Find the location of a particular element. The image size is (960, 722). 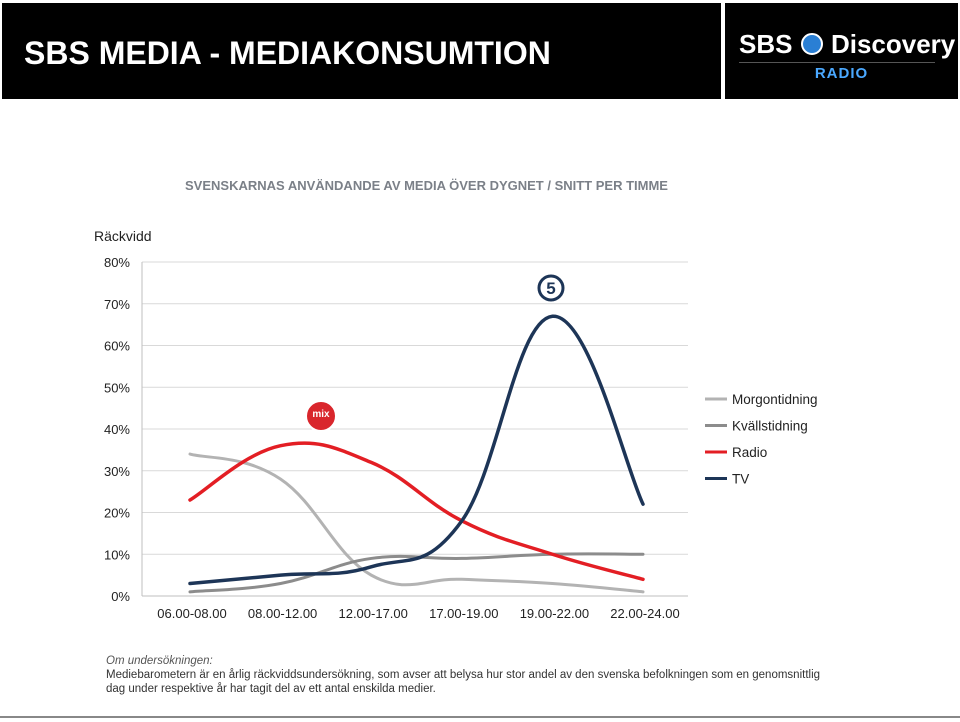

mix-logo-text: mix is located at coordinates (321, 414).